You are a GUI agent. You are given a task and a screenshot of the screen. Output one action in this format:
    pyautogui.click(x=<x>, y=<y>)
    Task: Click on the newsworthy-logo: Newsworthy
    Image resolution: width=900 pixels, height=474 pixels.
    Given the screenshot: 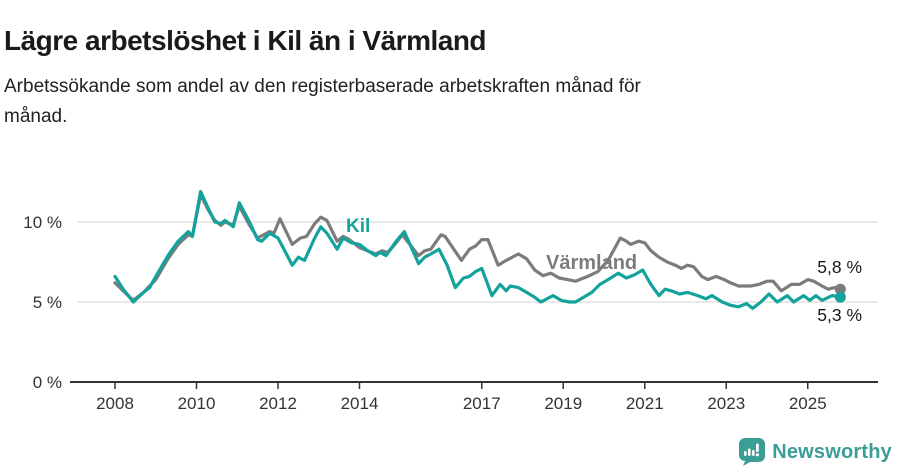 What is the action you would take?
    pyautogui.click(x=815, y=452)
    